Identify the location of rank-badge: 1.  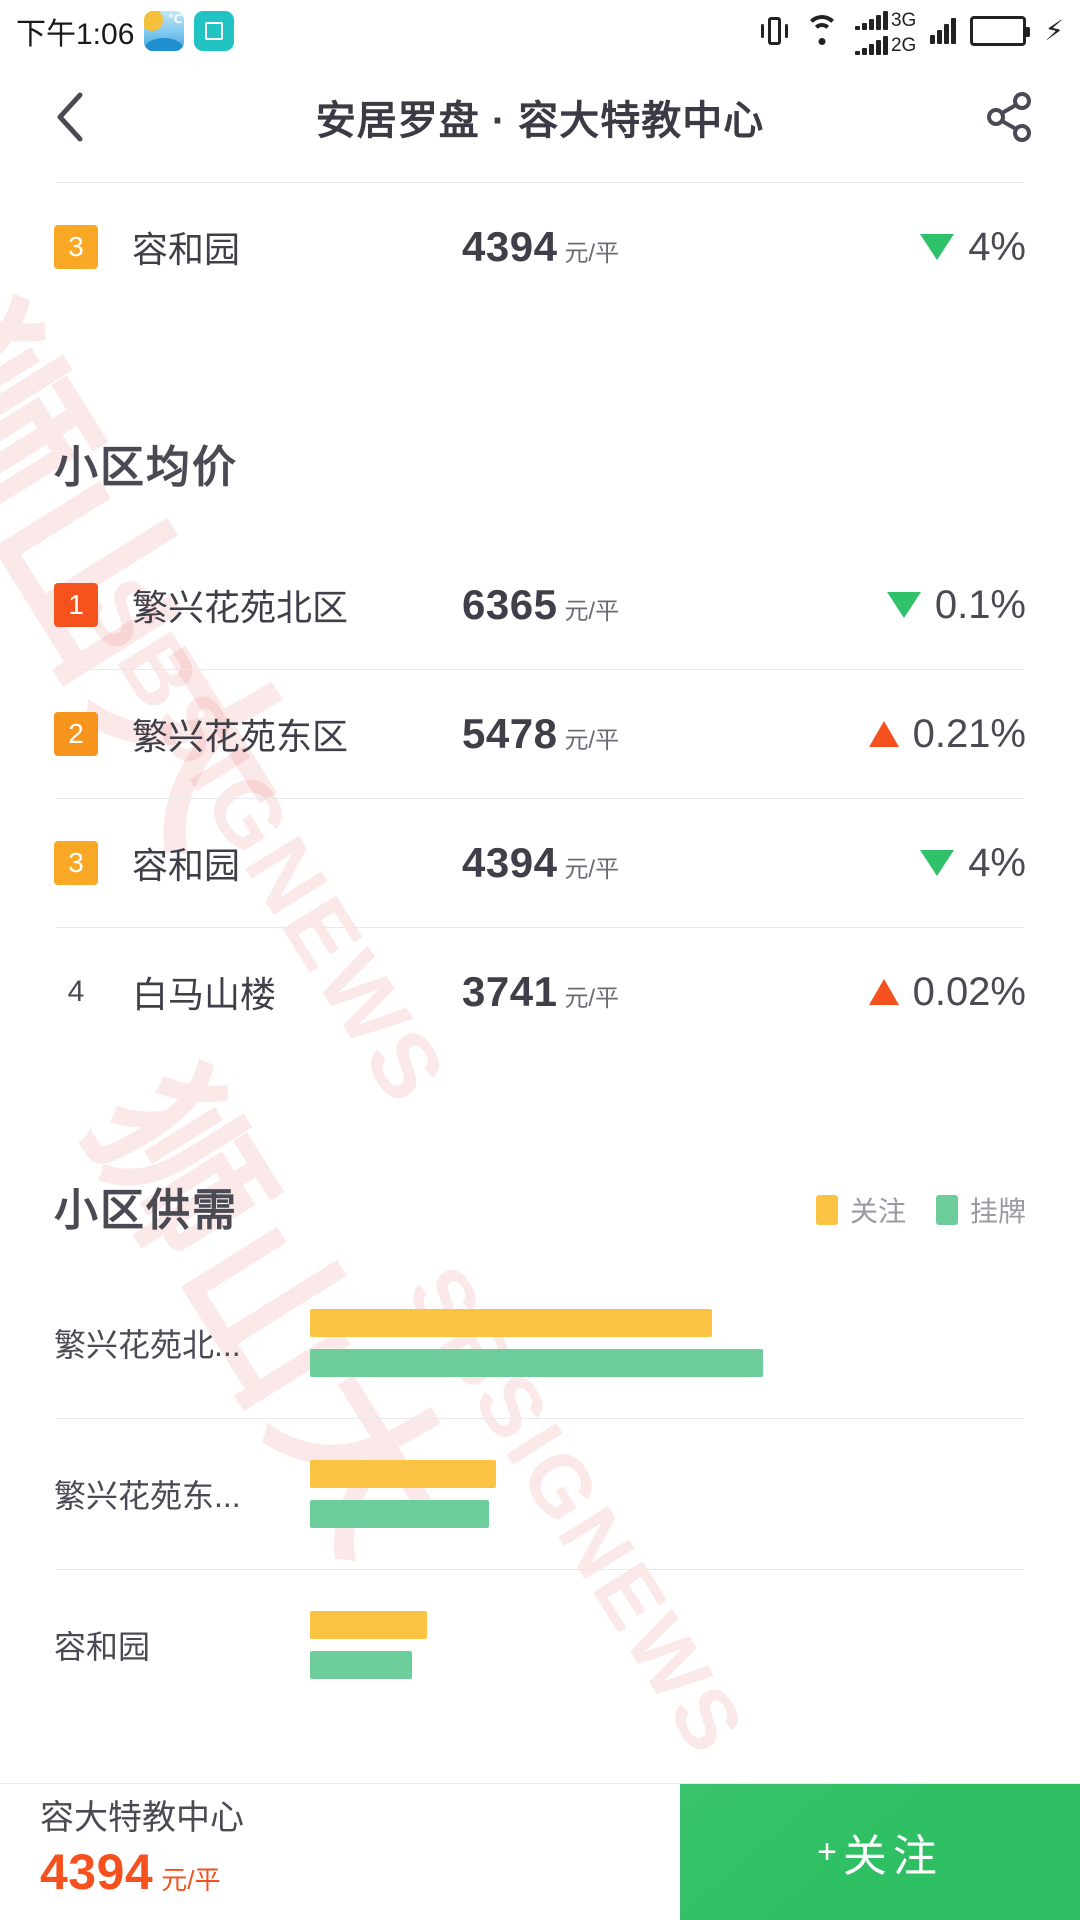
(76, 605).